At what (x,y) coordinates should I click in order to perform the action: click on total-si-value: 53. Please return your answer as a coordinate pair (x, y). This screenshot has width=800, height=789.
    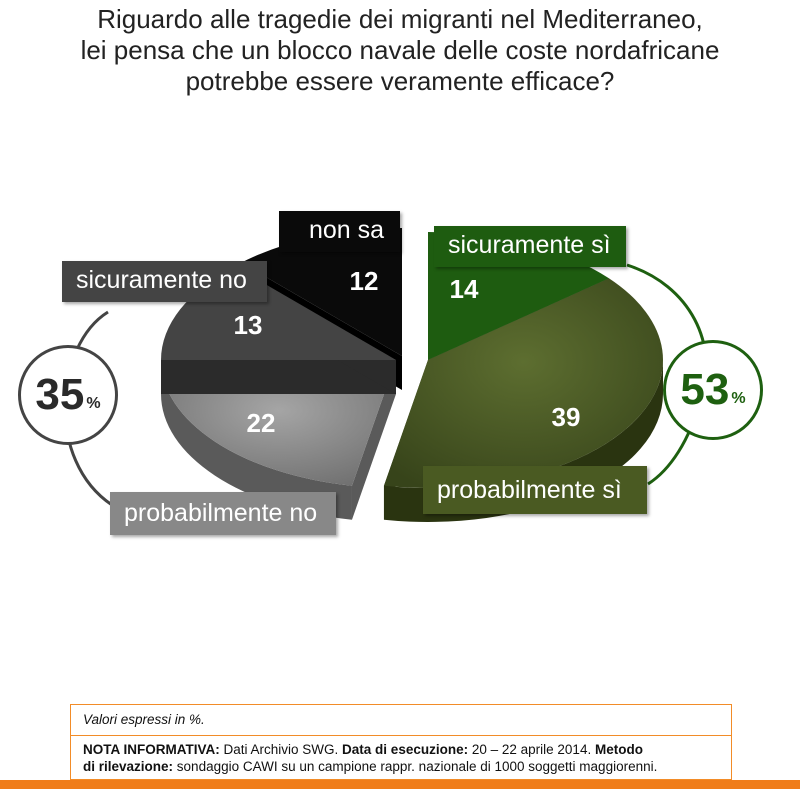
    Looking at the image, I should click on (705, 389).